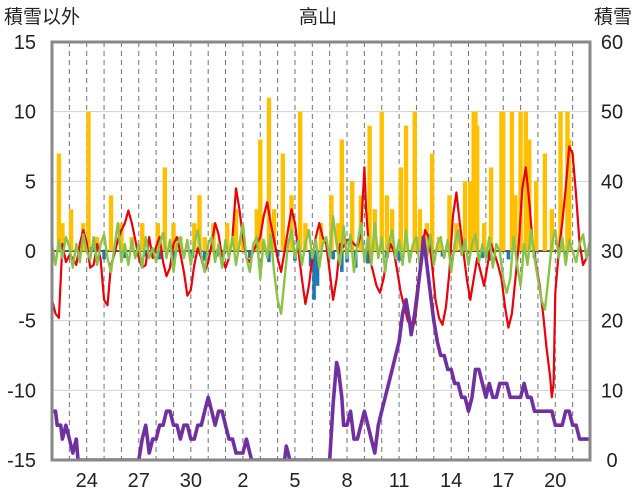 The width and height of the screenshot is (636, 501). Describe the element at coordinates (612, 182) in the screenshot. I see `right-tick-label: 40` at that location.